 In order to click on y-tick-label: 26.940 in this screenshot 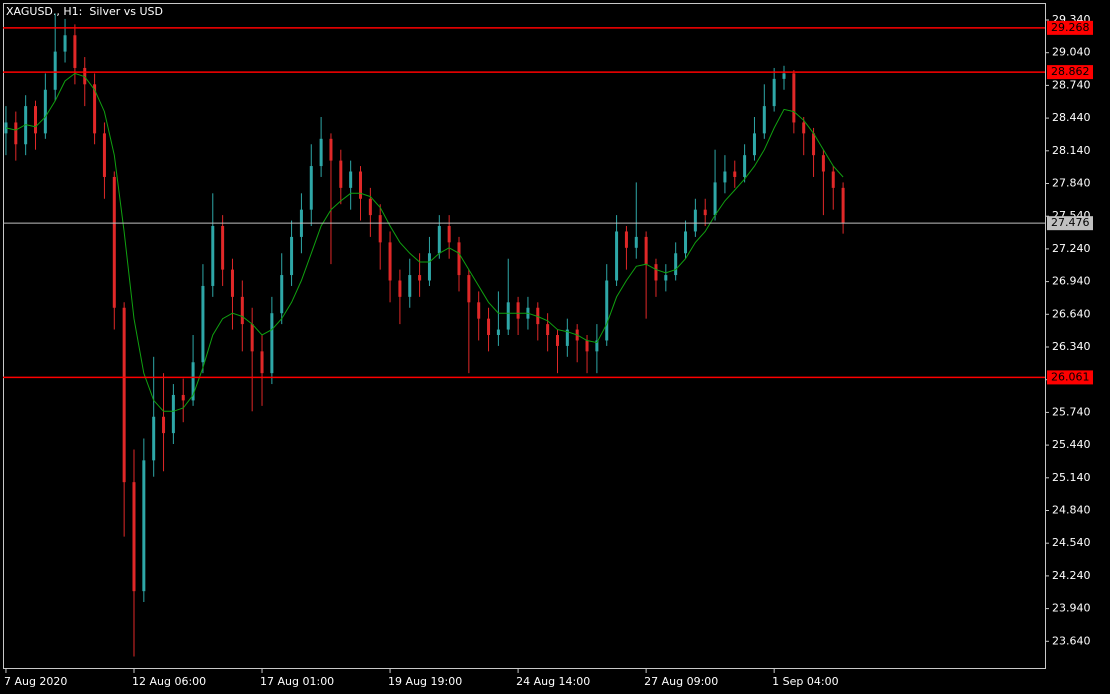, I will do `click(1071, 281)`.